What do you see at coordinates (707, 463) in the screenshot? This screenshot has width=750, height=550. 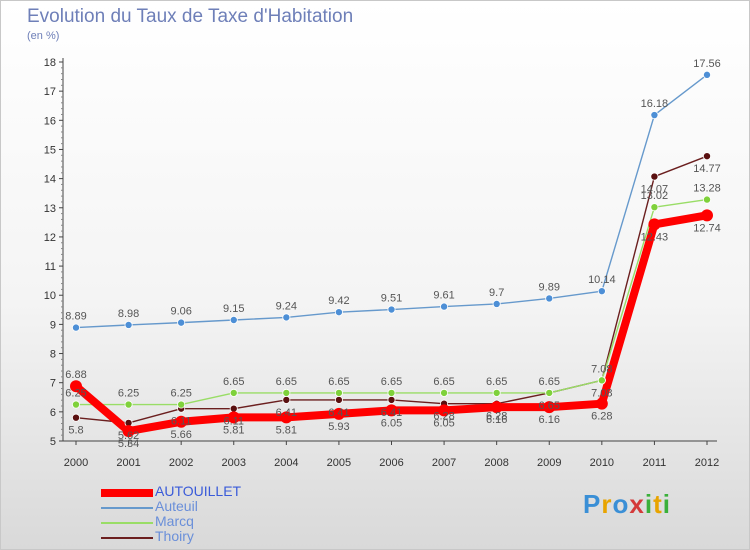 I see `x-tick-label: 2012` at bounding box center [707, 463].